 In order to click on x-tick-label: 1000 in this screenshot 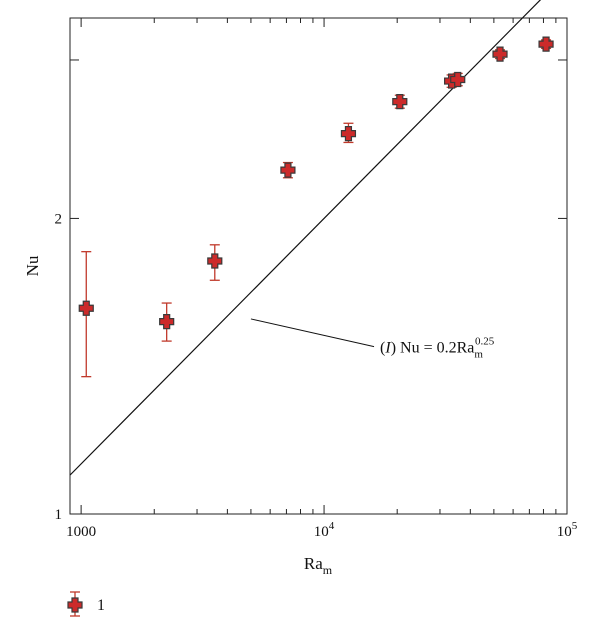, I will do `click(81, 532)`.